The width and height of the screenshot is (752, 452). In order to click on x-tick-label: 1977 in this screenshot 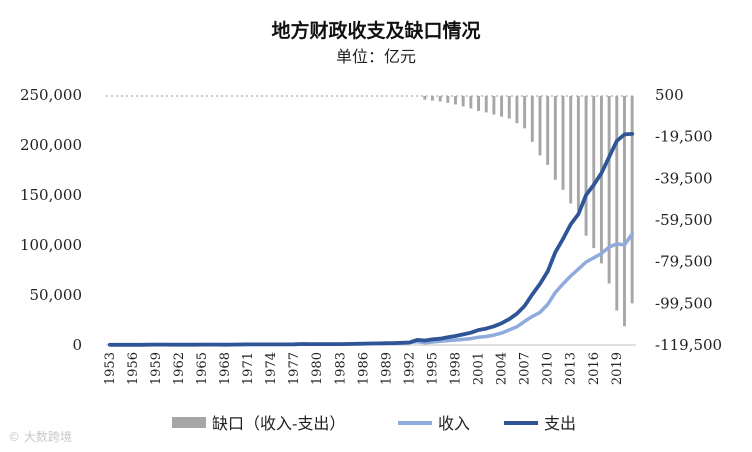, I will do `click(294, 368)`.